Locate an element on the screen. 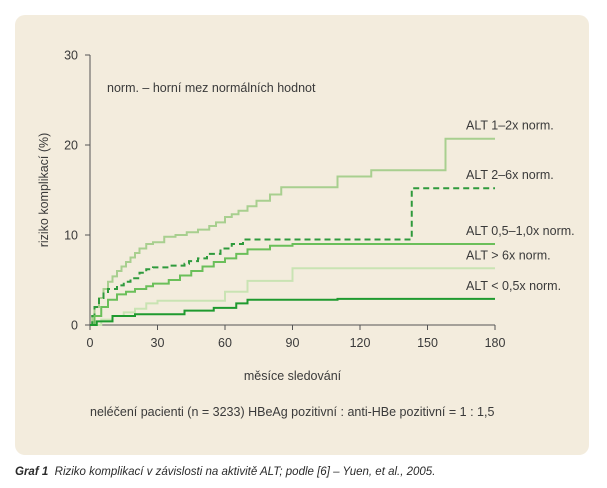 The width and height of the screenshot is (607, 488). x-tick-label: 30 is located at coordinates (158, 343).